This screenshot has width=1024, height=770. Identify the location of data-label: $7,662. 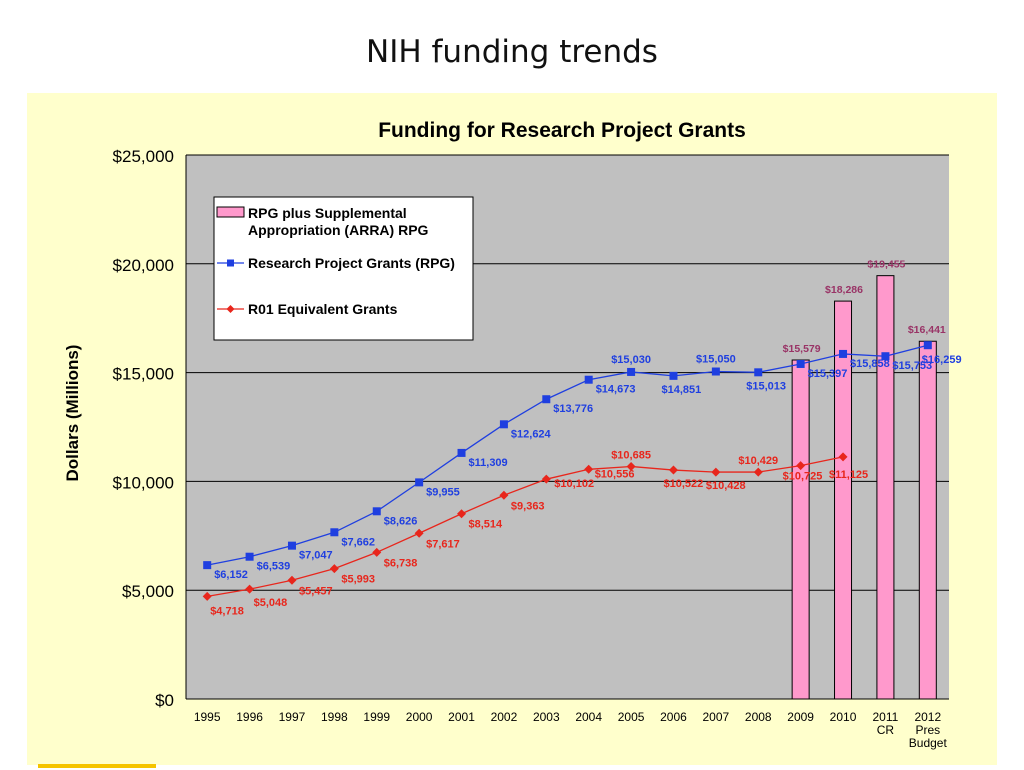
(358, 542).